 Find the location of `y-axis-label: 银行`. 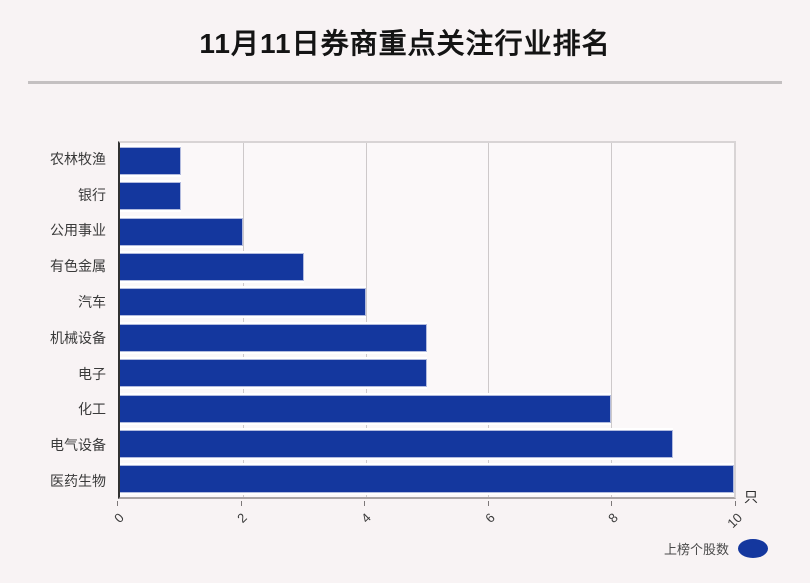

y-axis-label: 银行 is located at coordinates (92, 194).